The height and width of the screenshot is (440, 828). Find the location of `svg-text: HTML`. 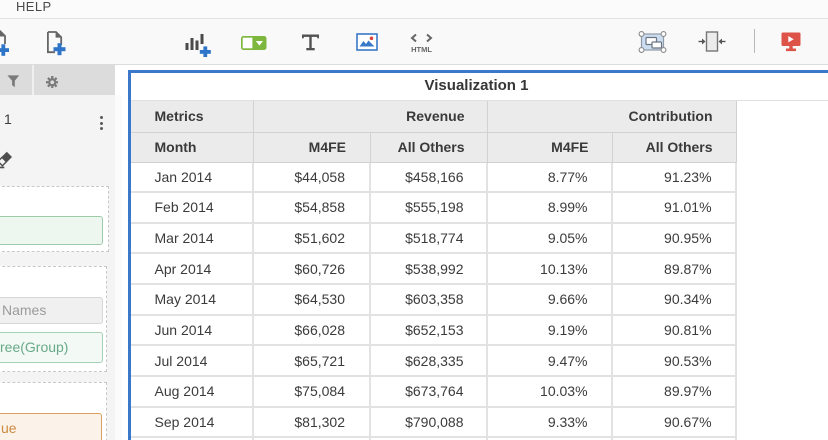

svg-text: HTML is located at coordinates (421, 49).